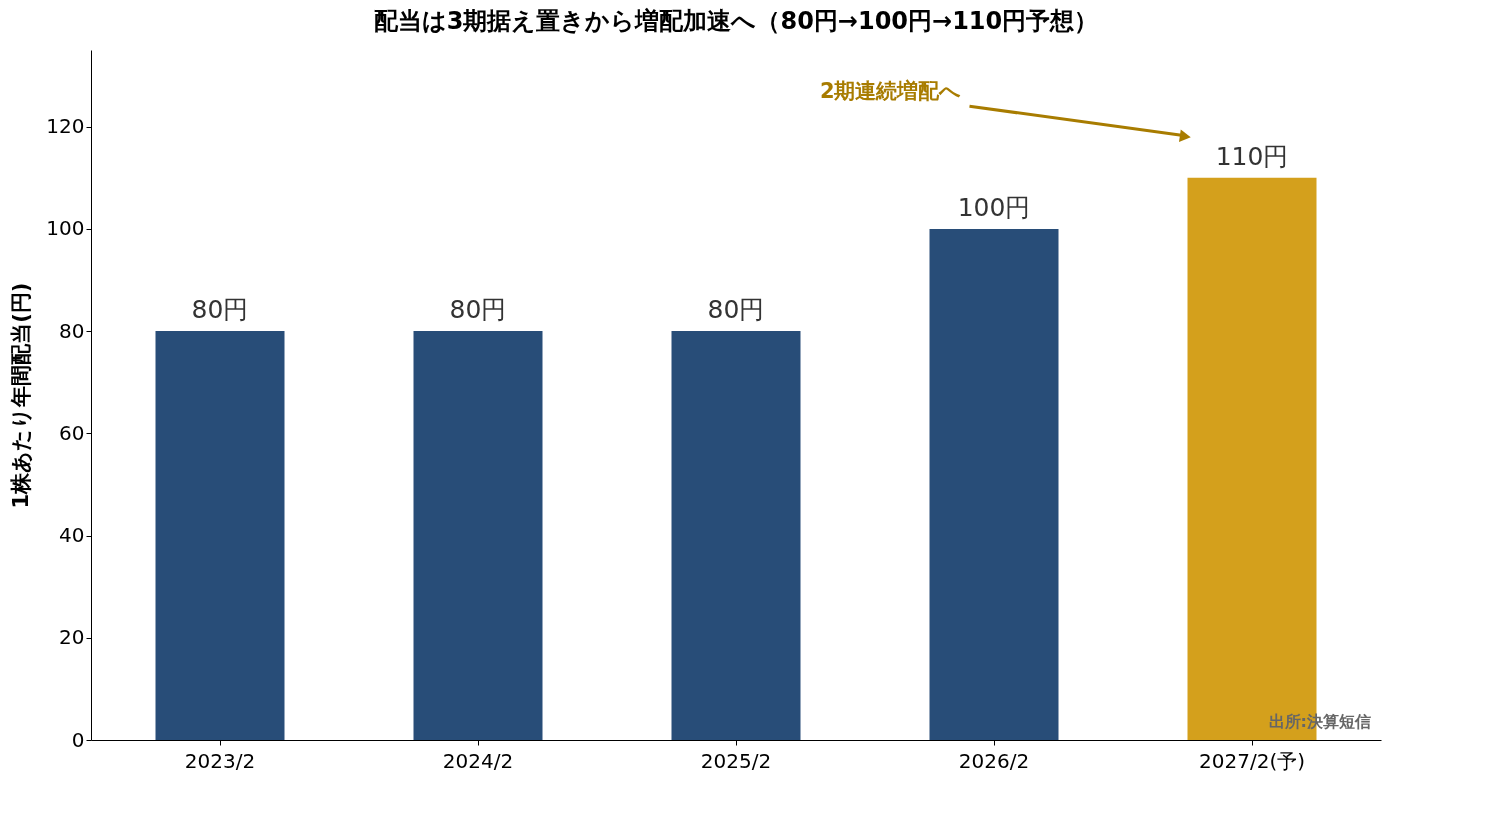 The image size is (1500, 840). I want to click on x-tick-label: 2026/2, so click(994, 760).